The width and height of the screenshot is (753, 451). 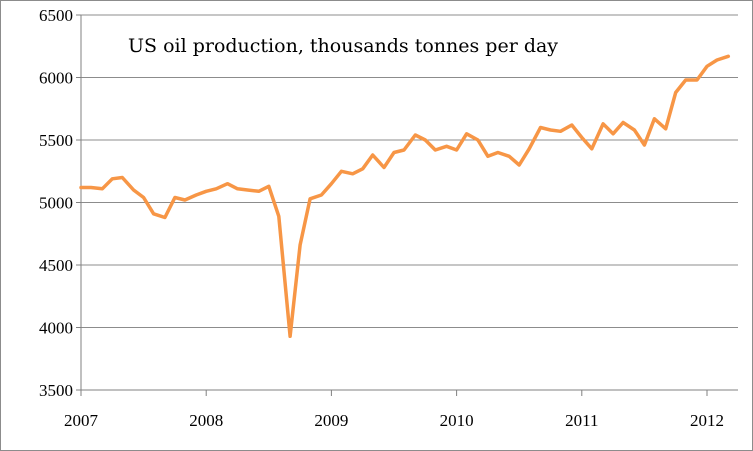 I want to click on y-tick-label: 4500, so click(x=56, y=265).